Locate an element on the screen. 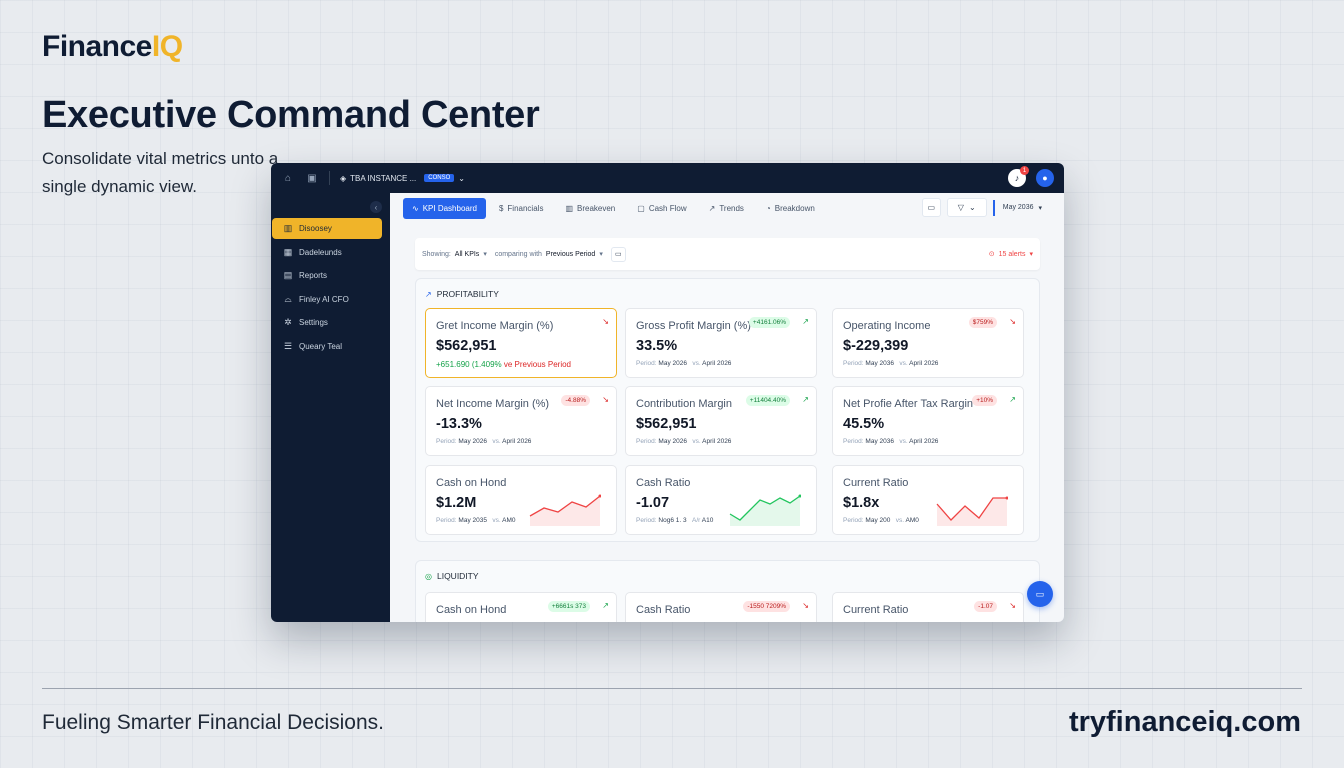 This screenshot has width=1344, height=768. delta-value: +651.690 is located at coordinates (453, 364).